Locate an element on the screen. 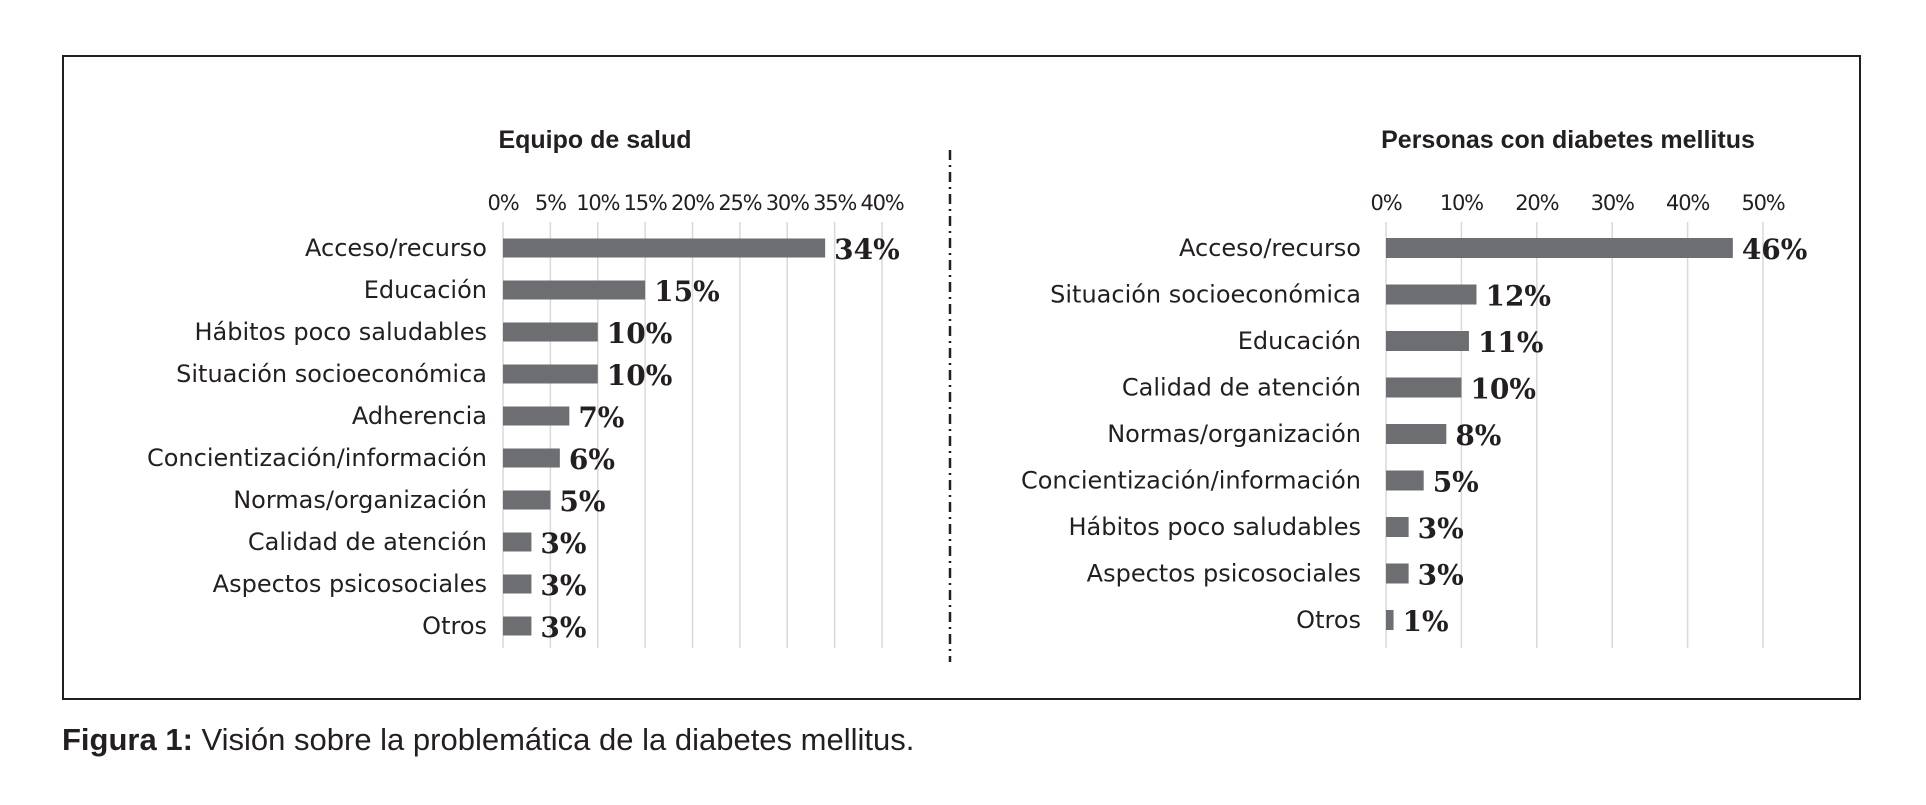  value-label: 8% is located at coordinates (1478, 435).